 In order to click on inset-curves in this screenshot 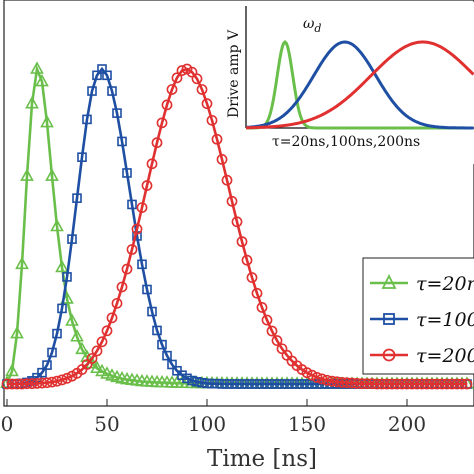, I will do `click(359, 84)`.